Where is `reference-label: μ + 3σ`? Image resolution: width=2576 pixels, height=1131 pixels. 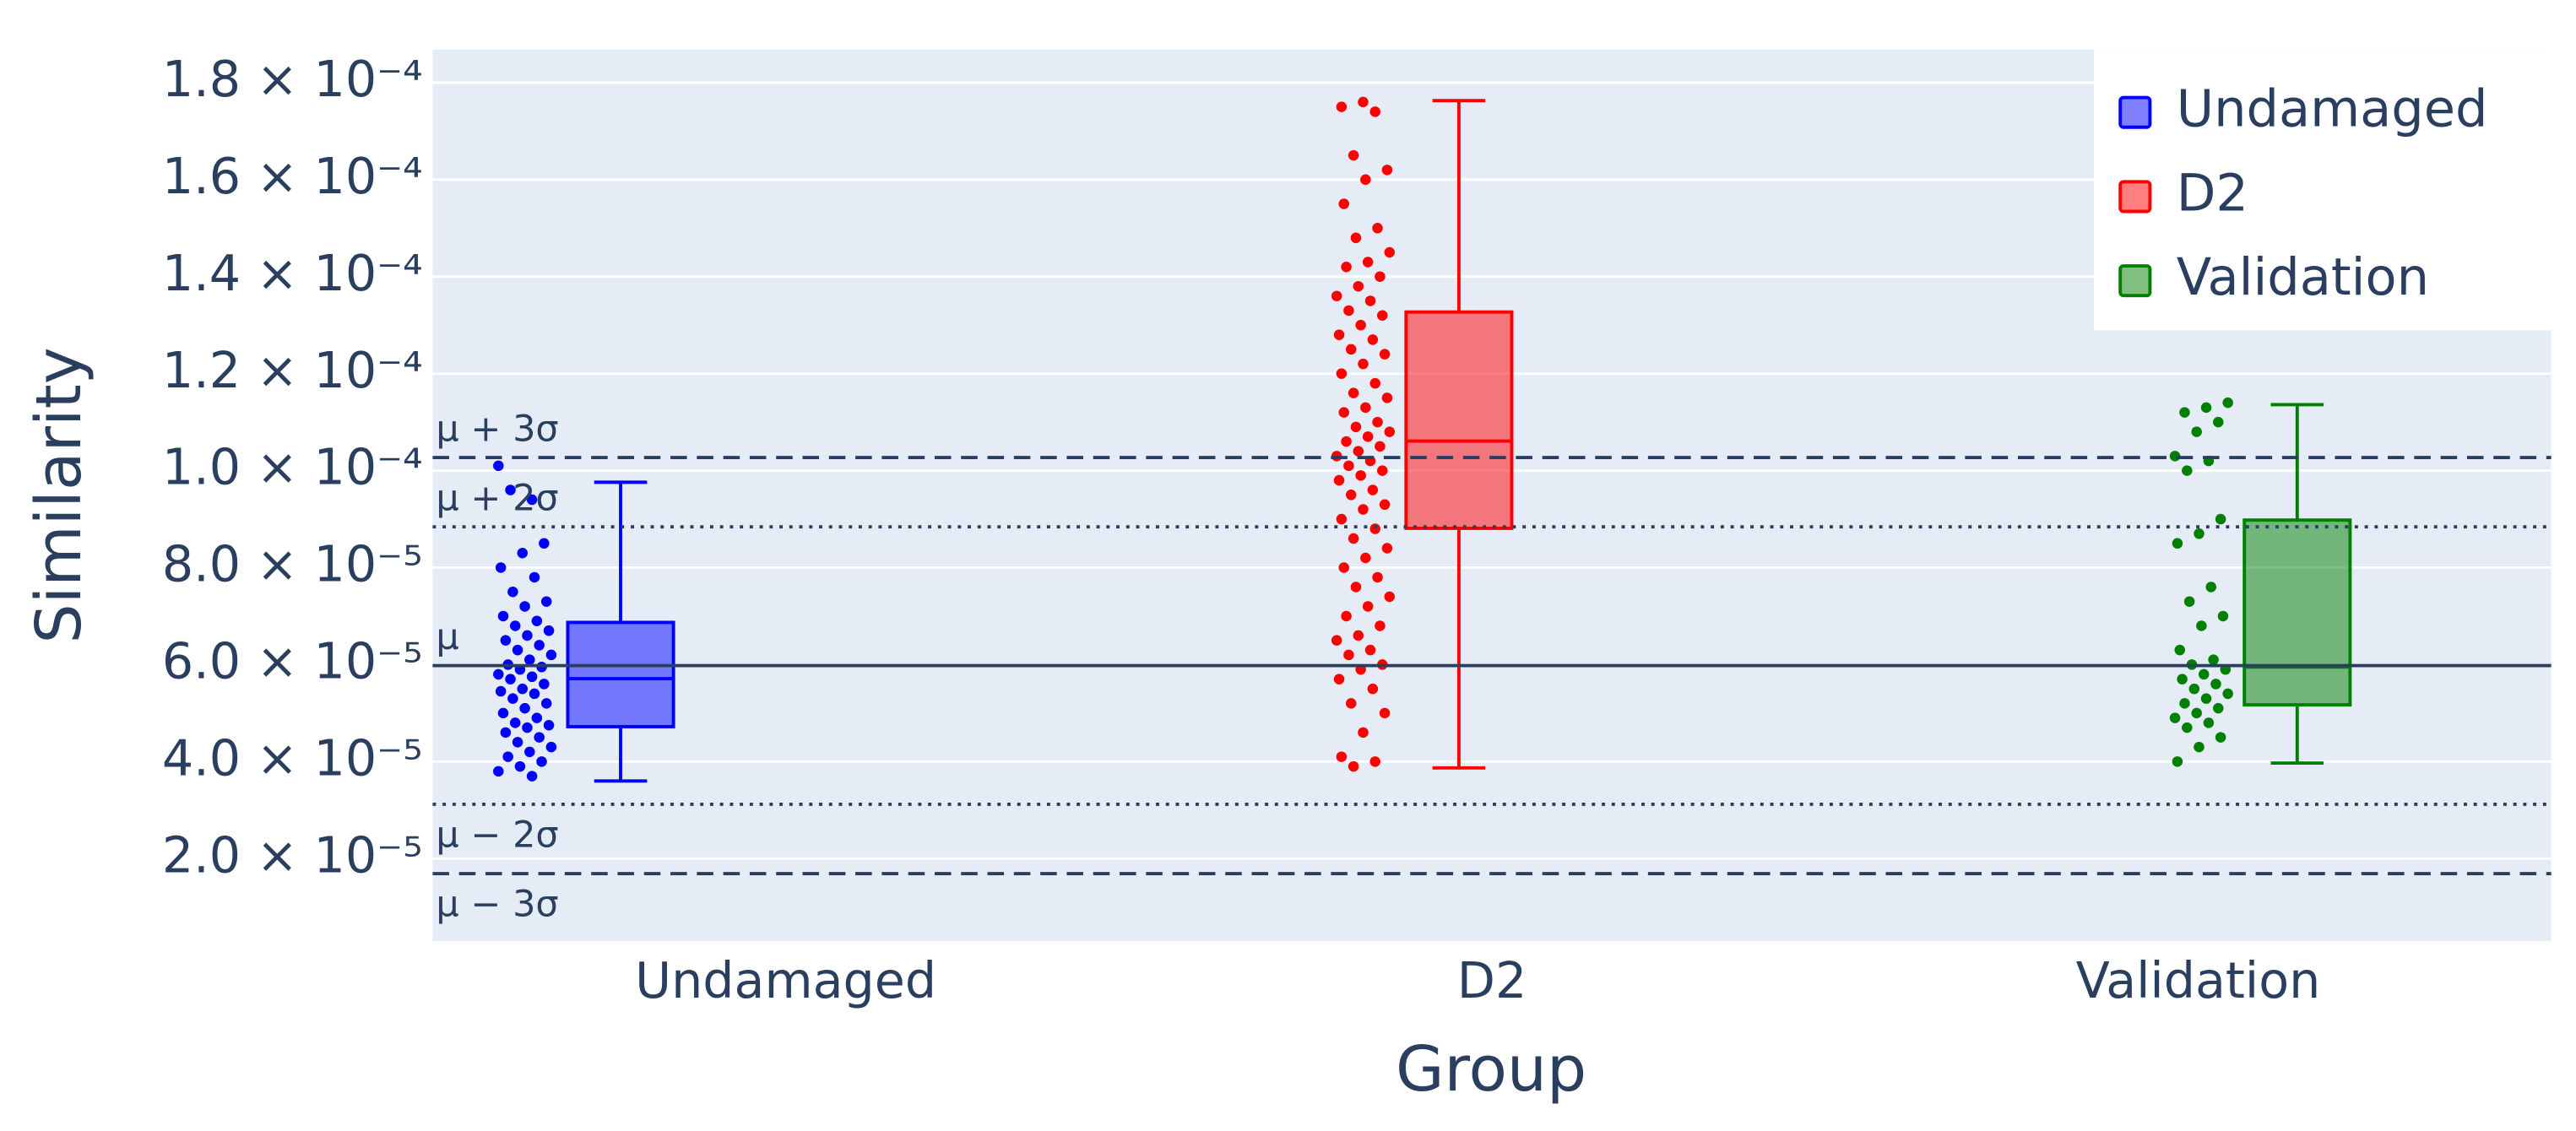
reference-label: μ + 3σ is located at coordinates (497, 429).